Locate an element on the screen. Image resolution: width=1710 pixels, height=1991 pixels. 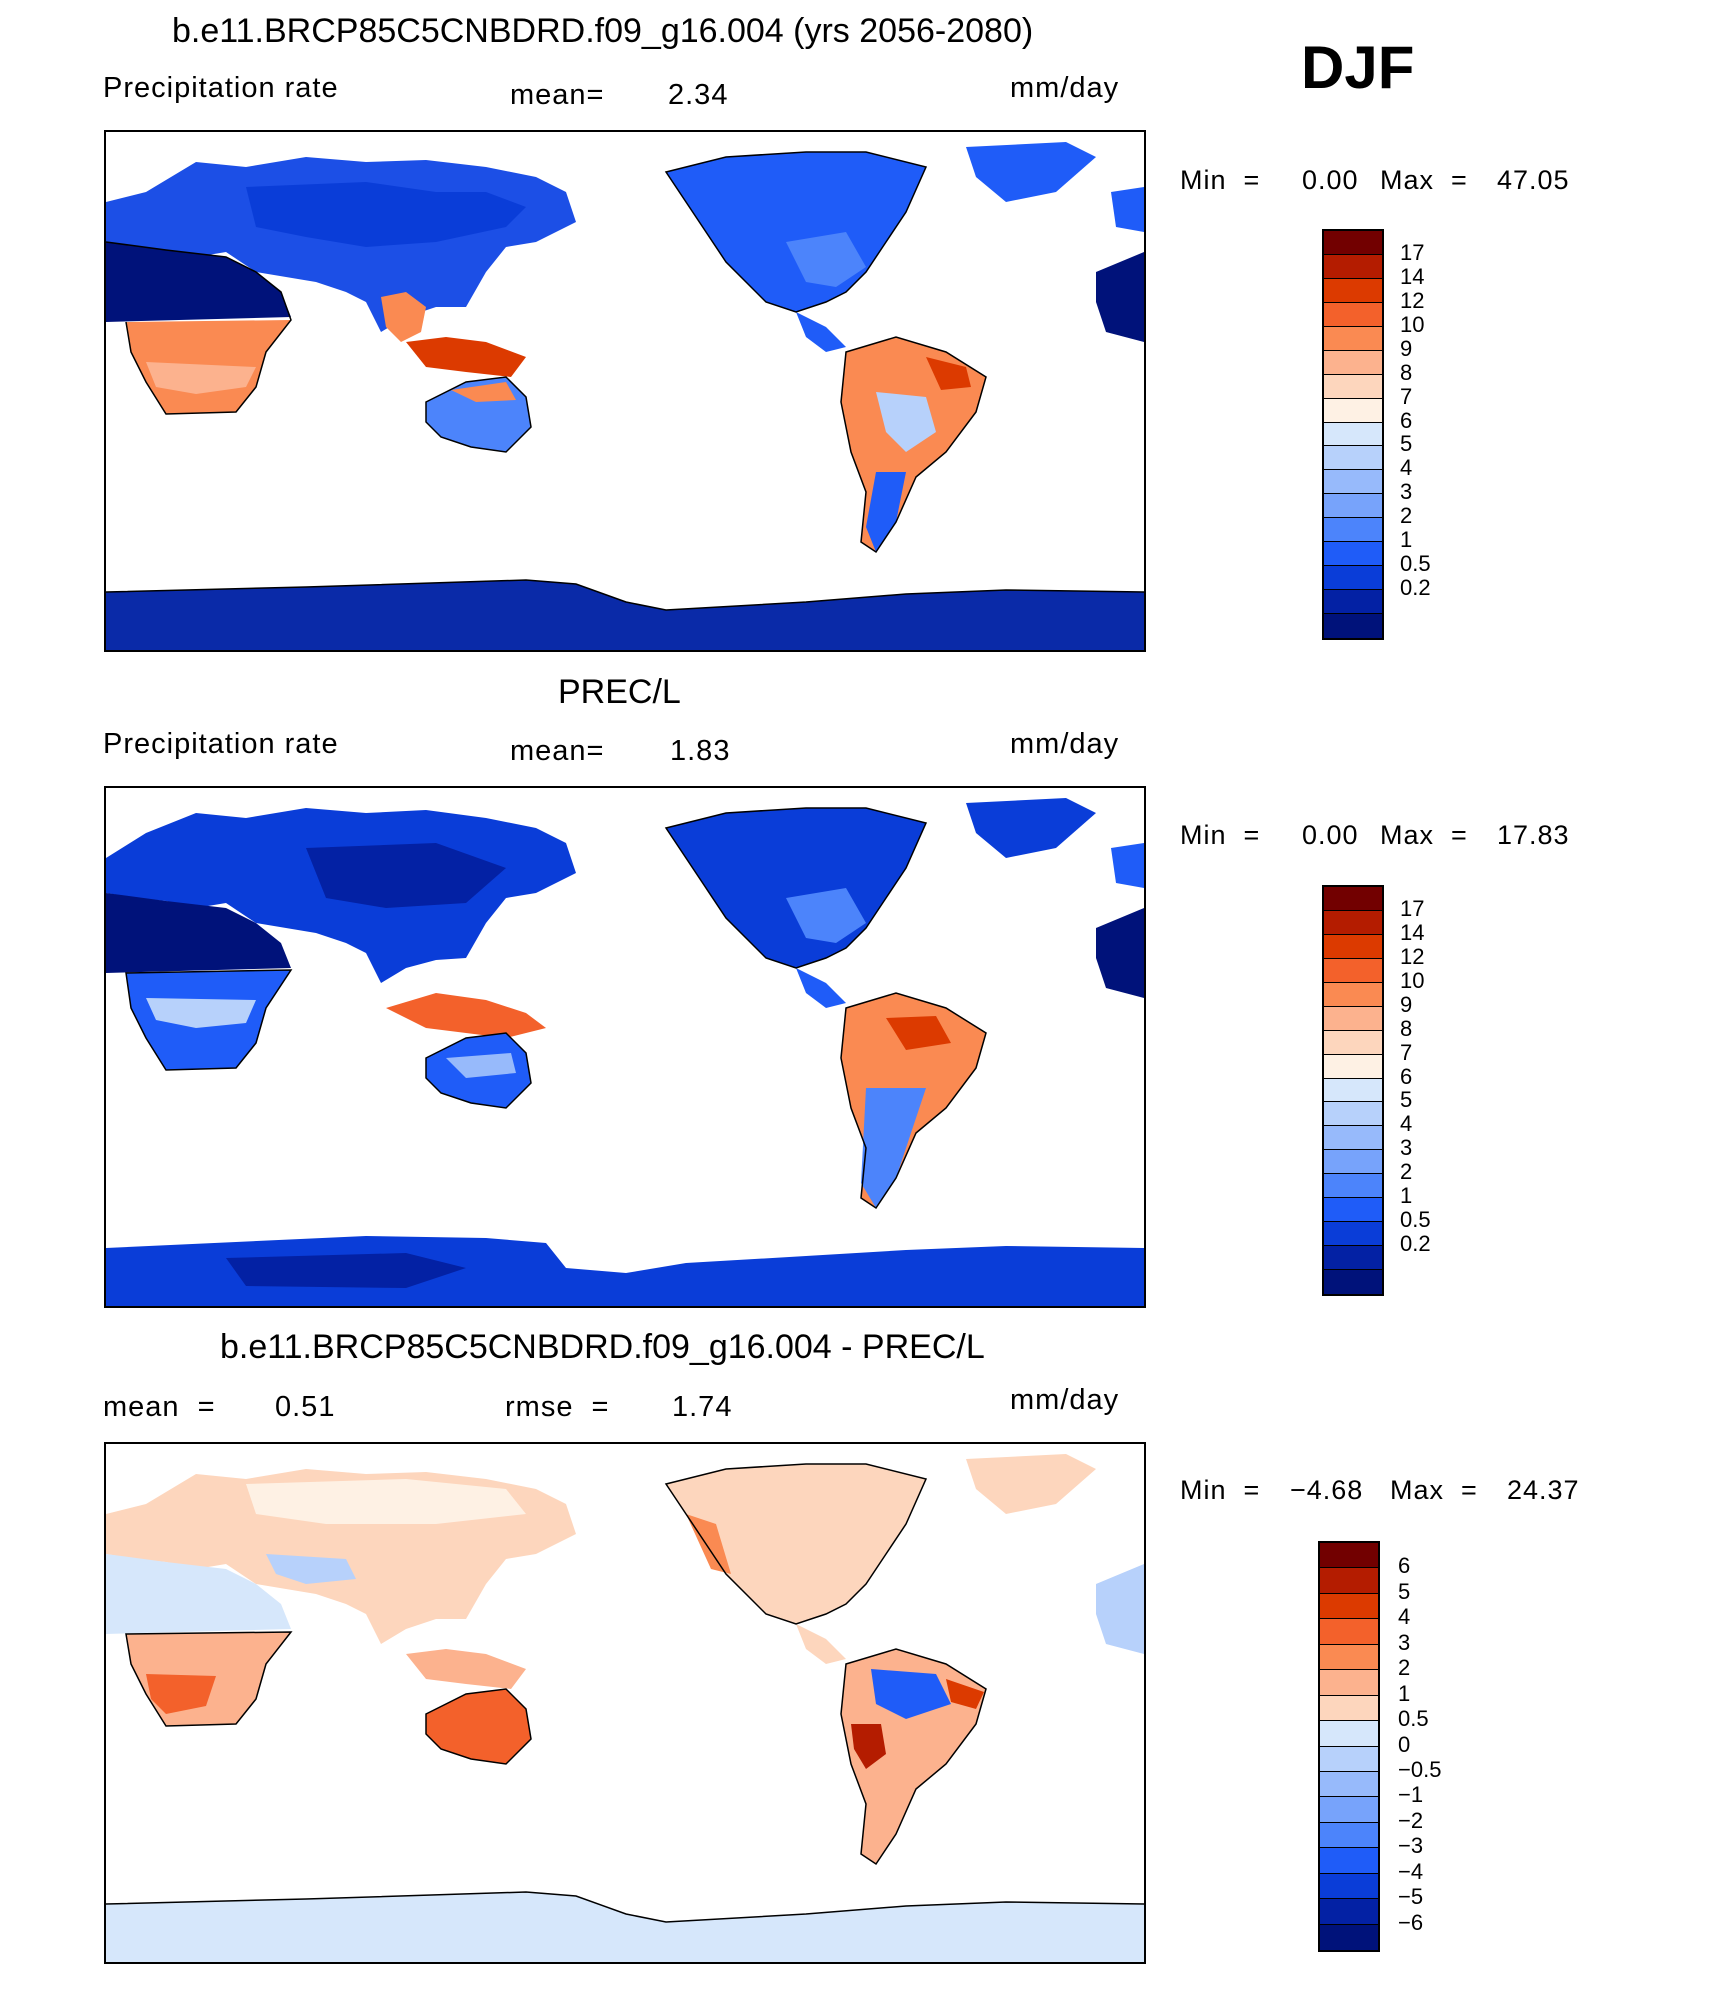
colorbar-tick-label: 12 is located at coordinates (1412, 300).